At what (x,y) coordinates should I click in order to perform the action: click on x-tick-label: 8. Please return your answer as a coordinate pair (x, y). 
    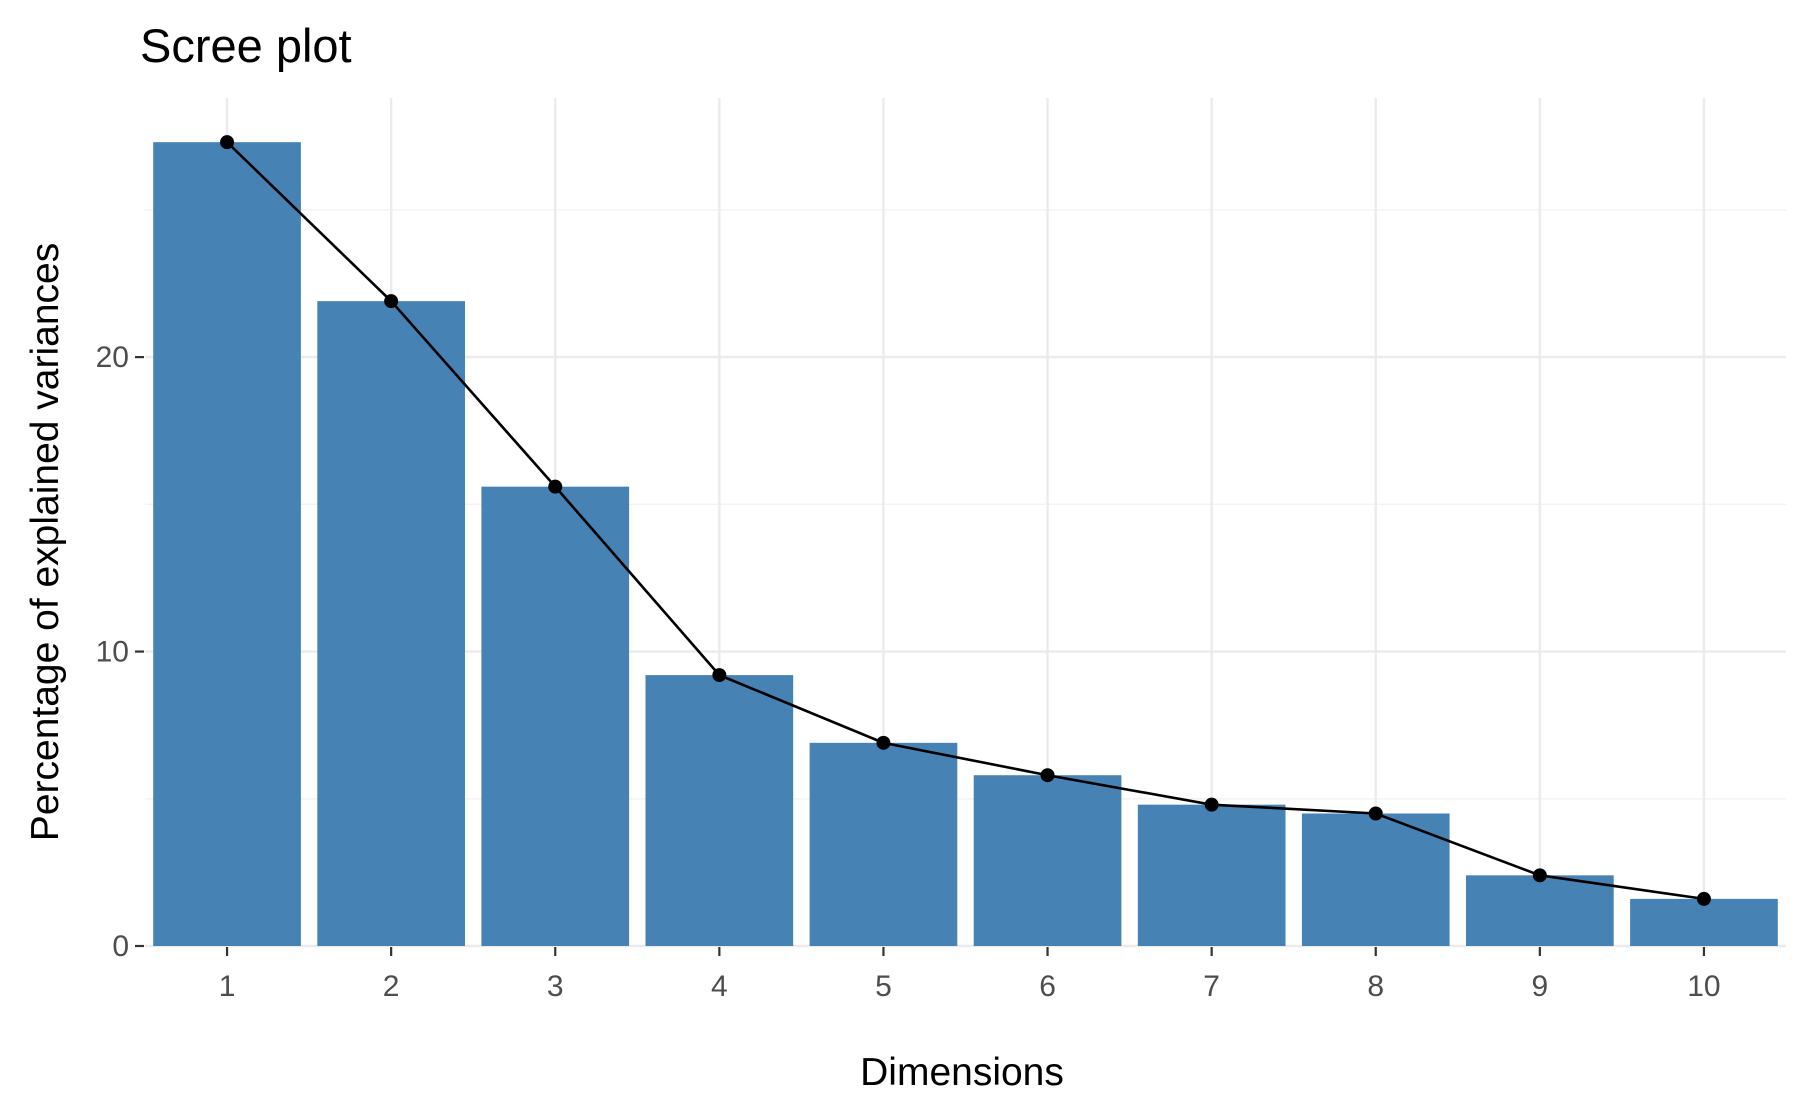
    Looking at the image, I should click on (1375, 986).